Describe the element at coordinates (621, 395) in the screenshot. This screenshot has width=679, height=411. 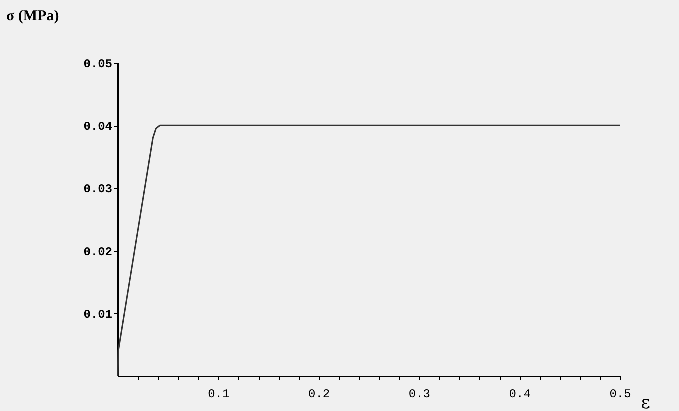
I see `x-tick-label: 0.5` at that location.